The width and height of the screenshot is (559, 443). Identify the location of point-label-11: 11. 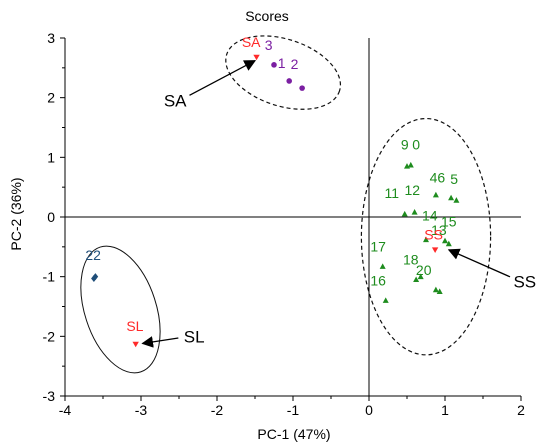
(392, 193).